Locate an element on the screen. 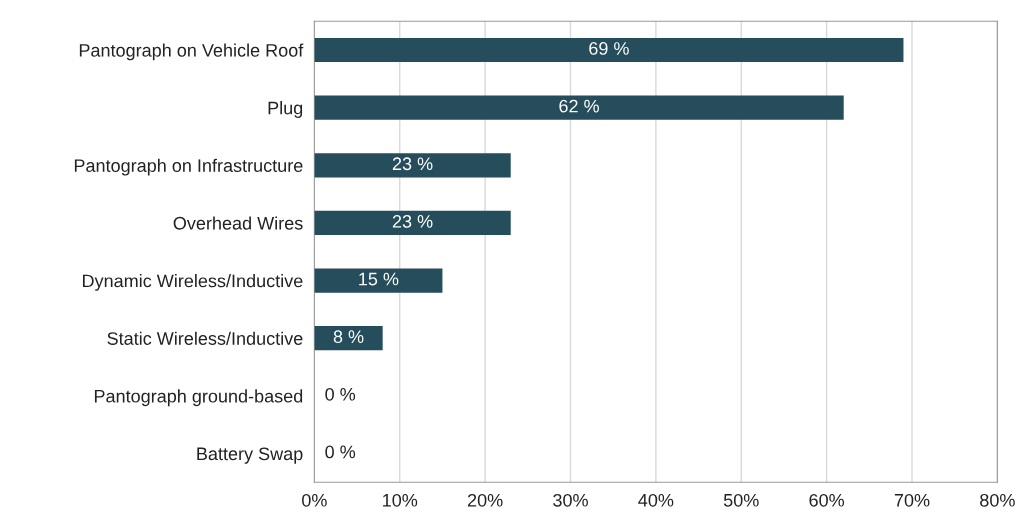 The width and height of the screenshot is (1024, 530). x-tick-label: 40% is located at coordinates (656, 500).